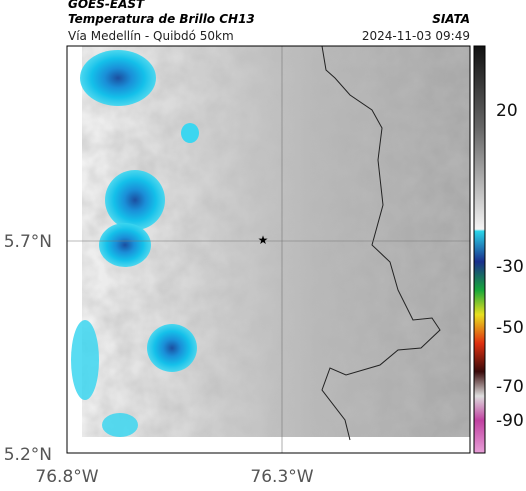 The image size is (526, 491). What do you see at coordinates (479, 249) in the screenshot?
I see `colorbar` at bounding box center [479, 249].